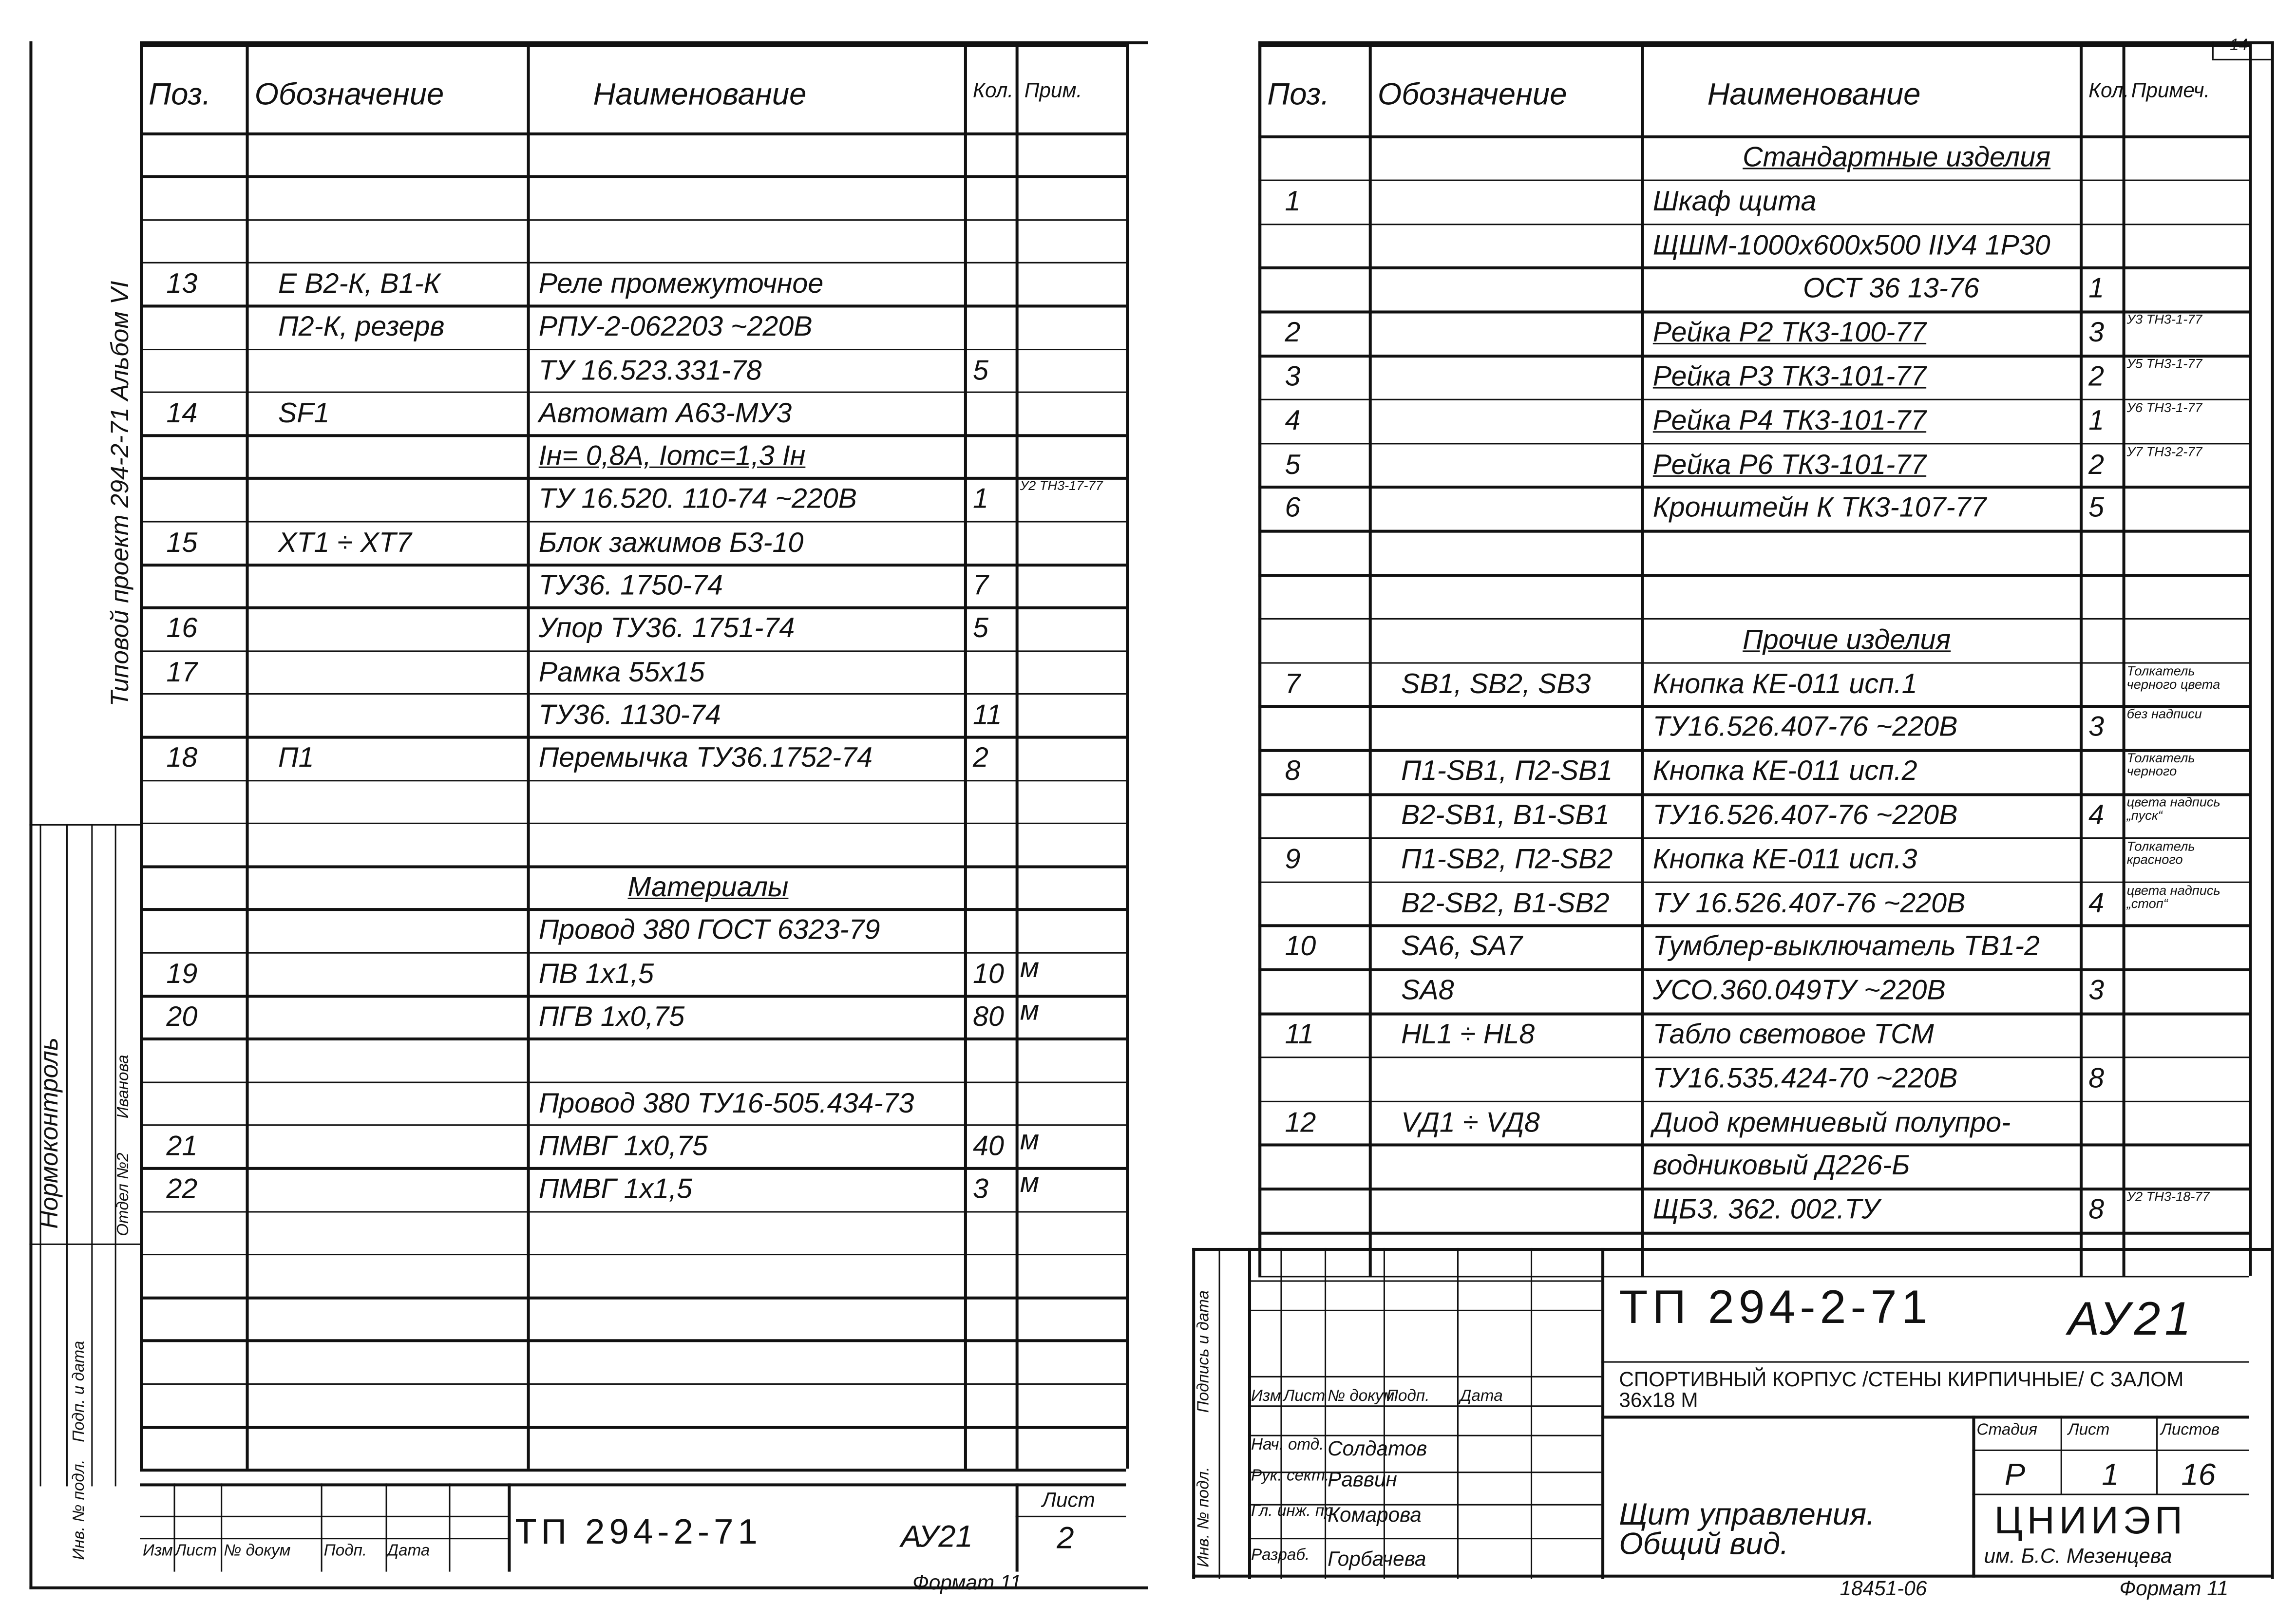 The image size is (2296, 1623). I want to click on row-name: Кнопка КЕ-011 исп.3, so click(1784, 860).